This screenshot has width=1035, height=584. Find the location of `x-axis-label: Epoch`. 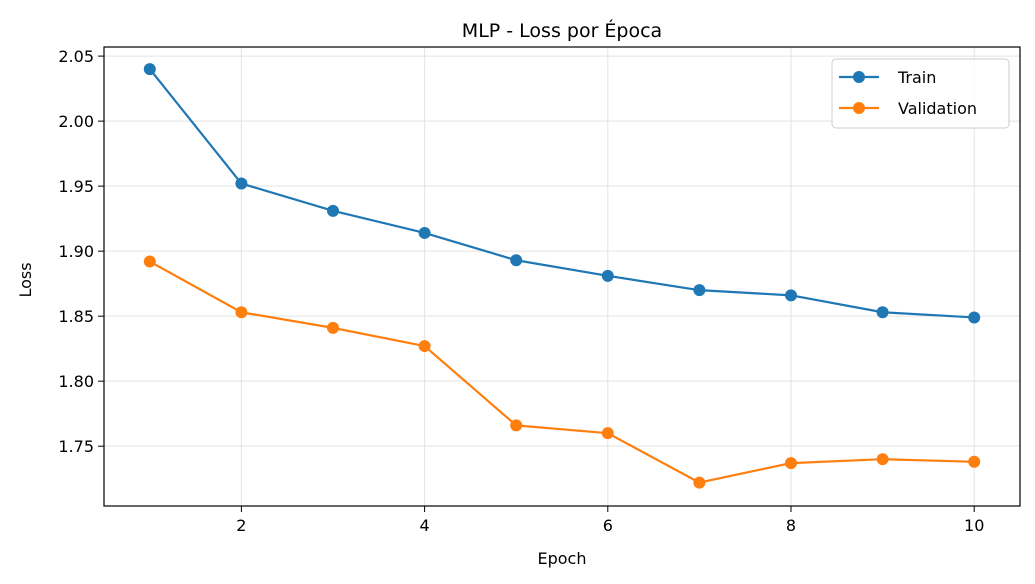

x-axis-label: Epoch is located at coordinates (562, 558).